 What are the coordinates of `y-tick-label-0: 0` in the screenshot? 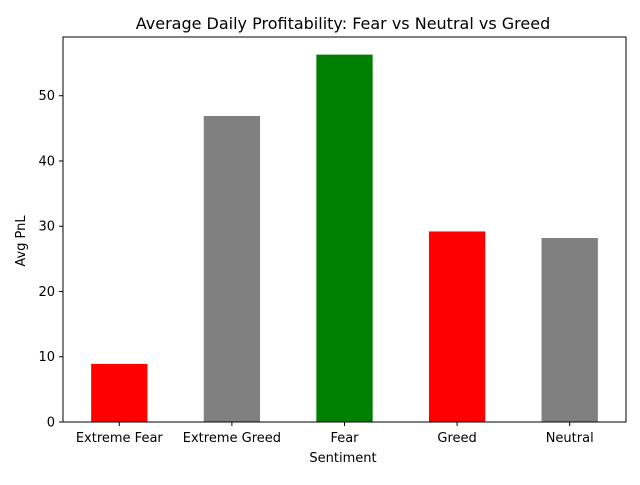 It's located at (51, 423).